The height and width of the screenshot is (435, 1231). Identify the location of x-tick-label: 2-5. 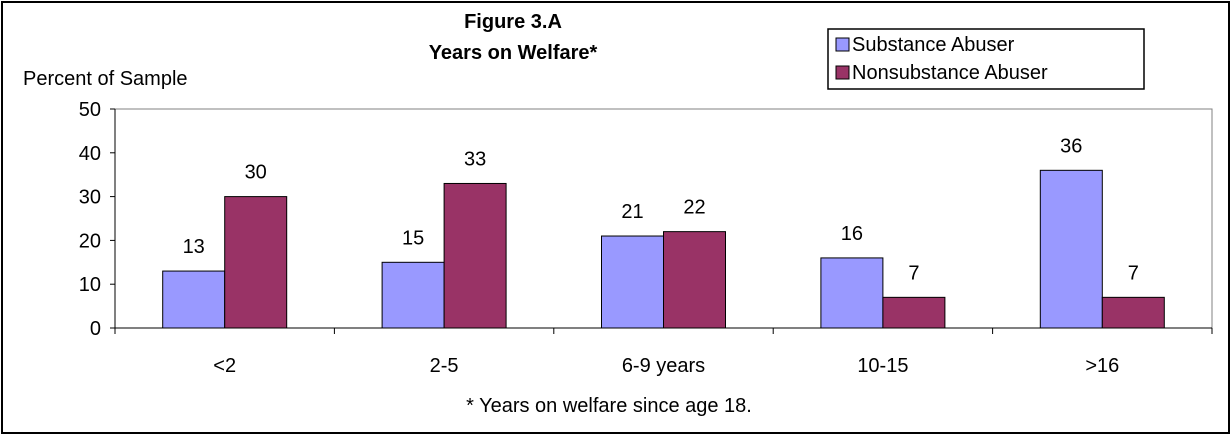
(444, 366).